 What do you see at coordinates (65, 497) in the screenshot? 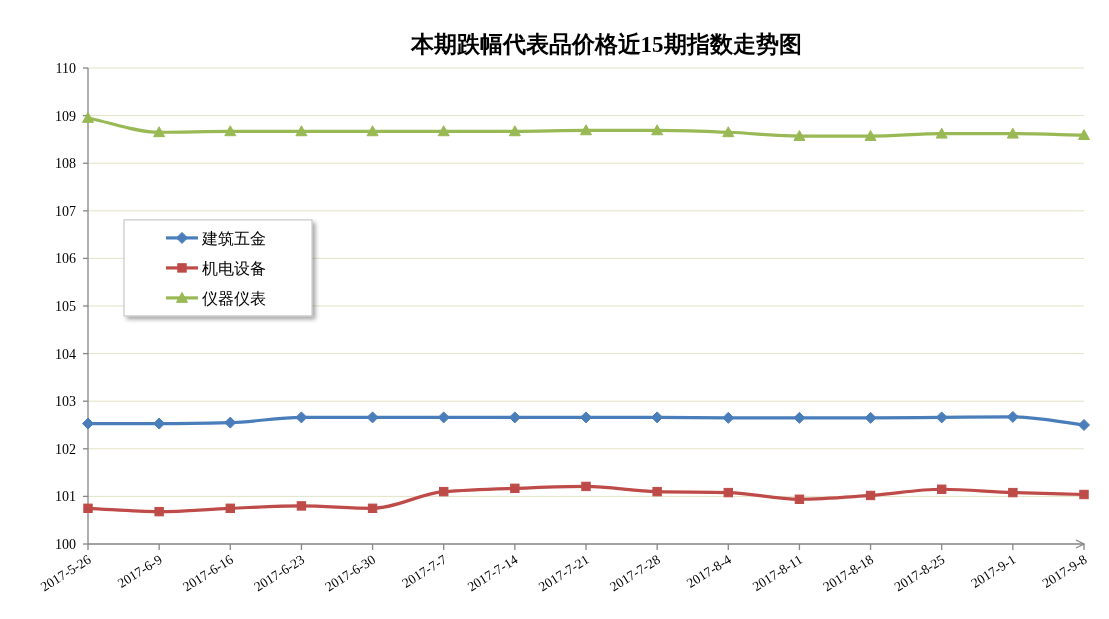
I see `y-tick-label: 101` at bounding box center [65, 497].